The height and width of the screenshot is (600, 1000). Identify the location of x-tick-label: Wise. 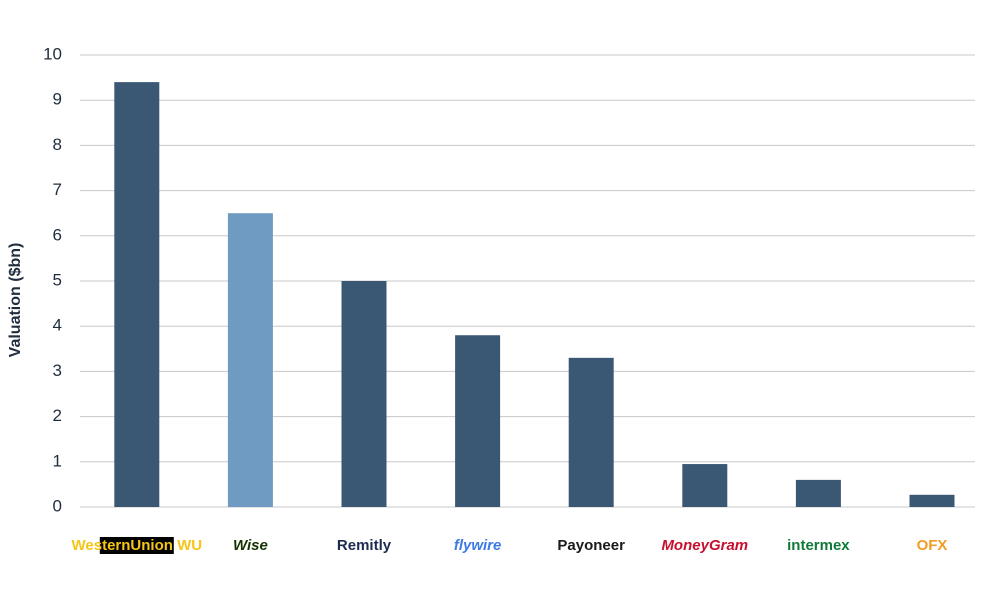
(250, 545).